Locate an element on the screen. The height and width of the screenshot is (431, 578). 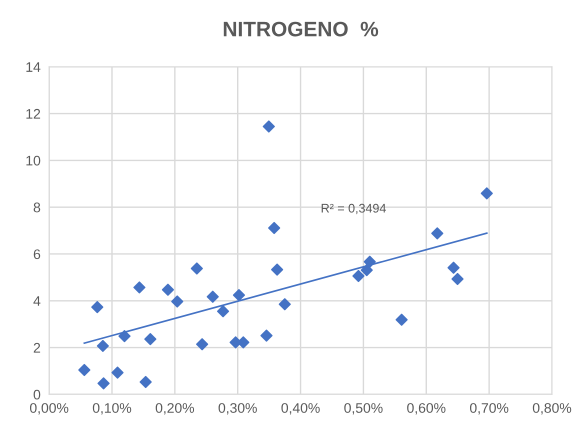
x-tick-label: 0,70% is located at coordinates (489, 409).